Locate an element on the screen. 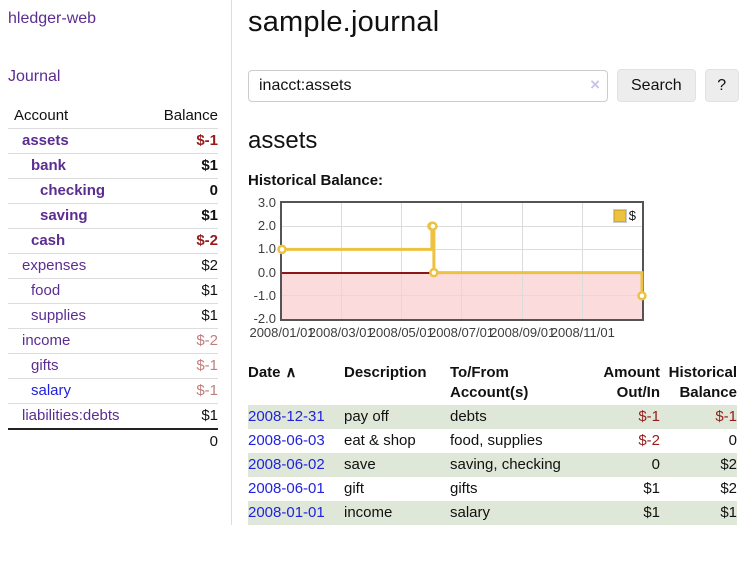  account-link-salary: salary is located at coordinates (51, 390).